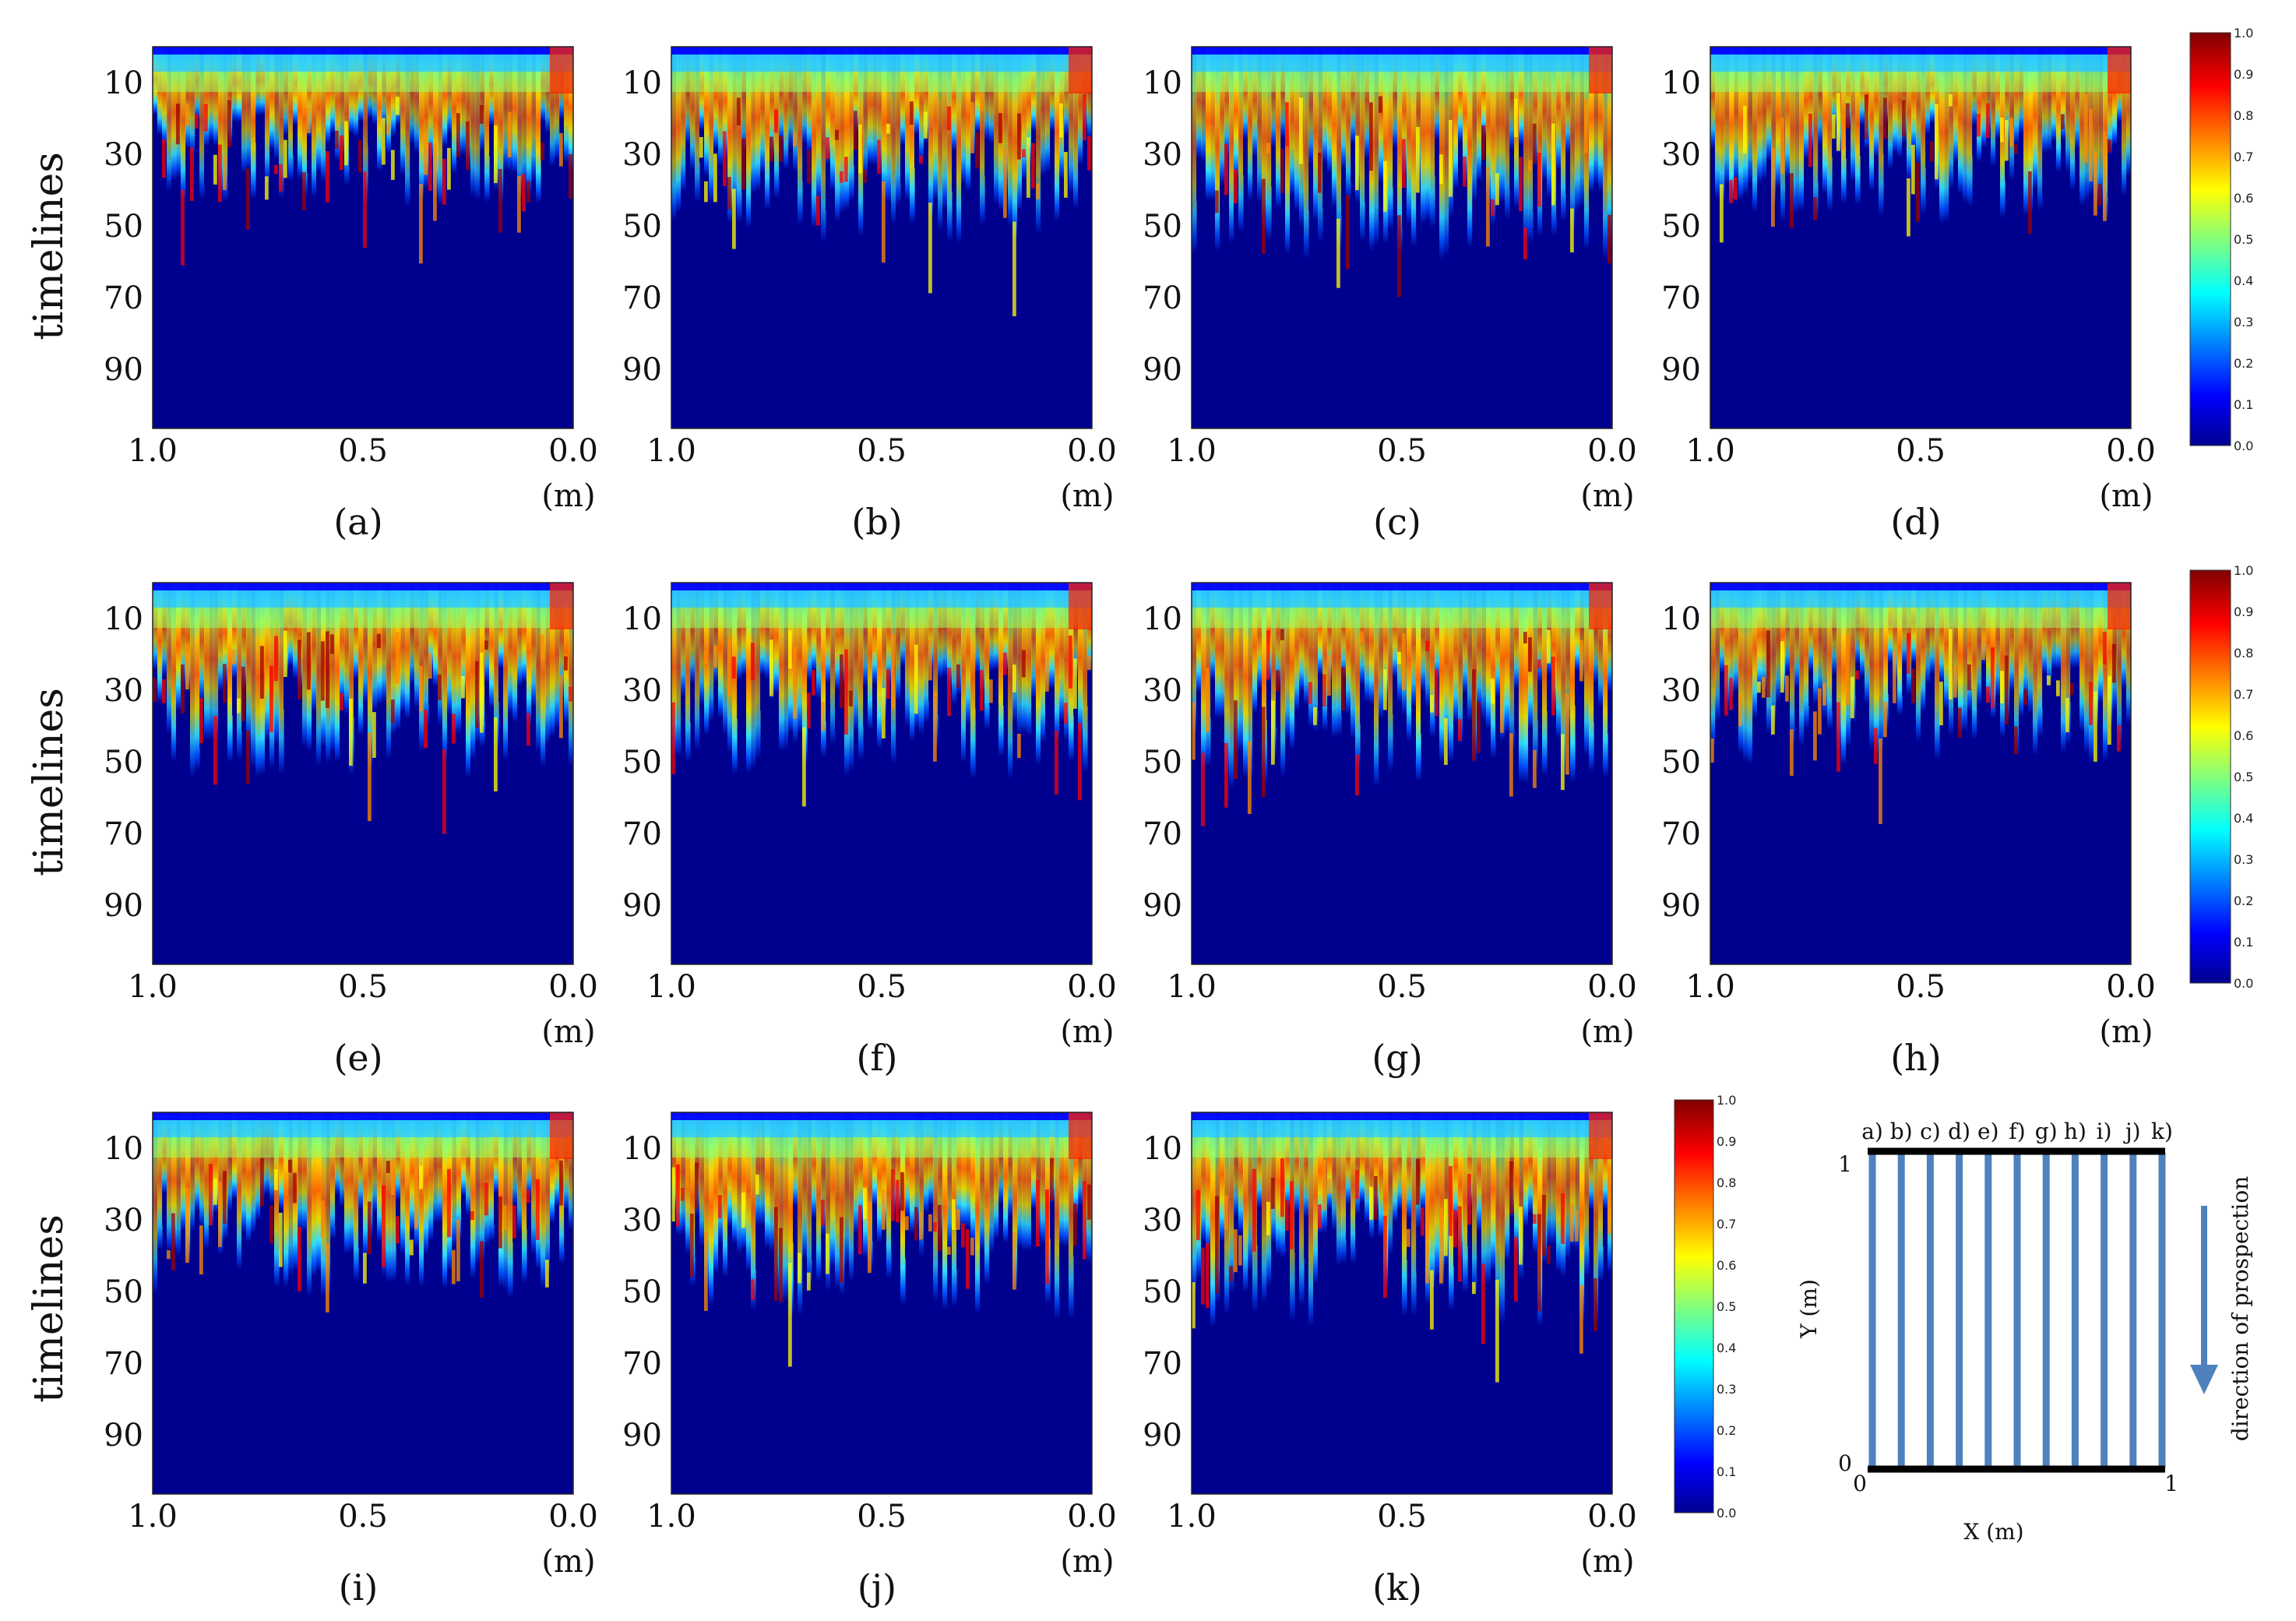 Image resolution: width=2296 pixels, height=1621 pixels. Describe the element at coordinates (2243, 240) in the screenshot. I see `colorbar-tick-label: 0.5` at that location.